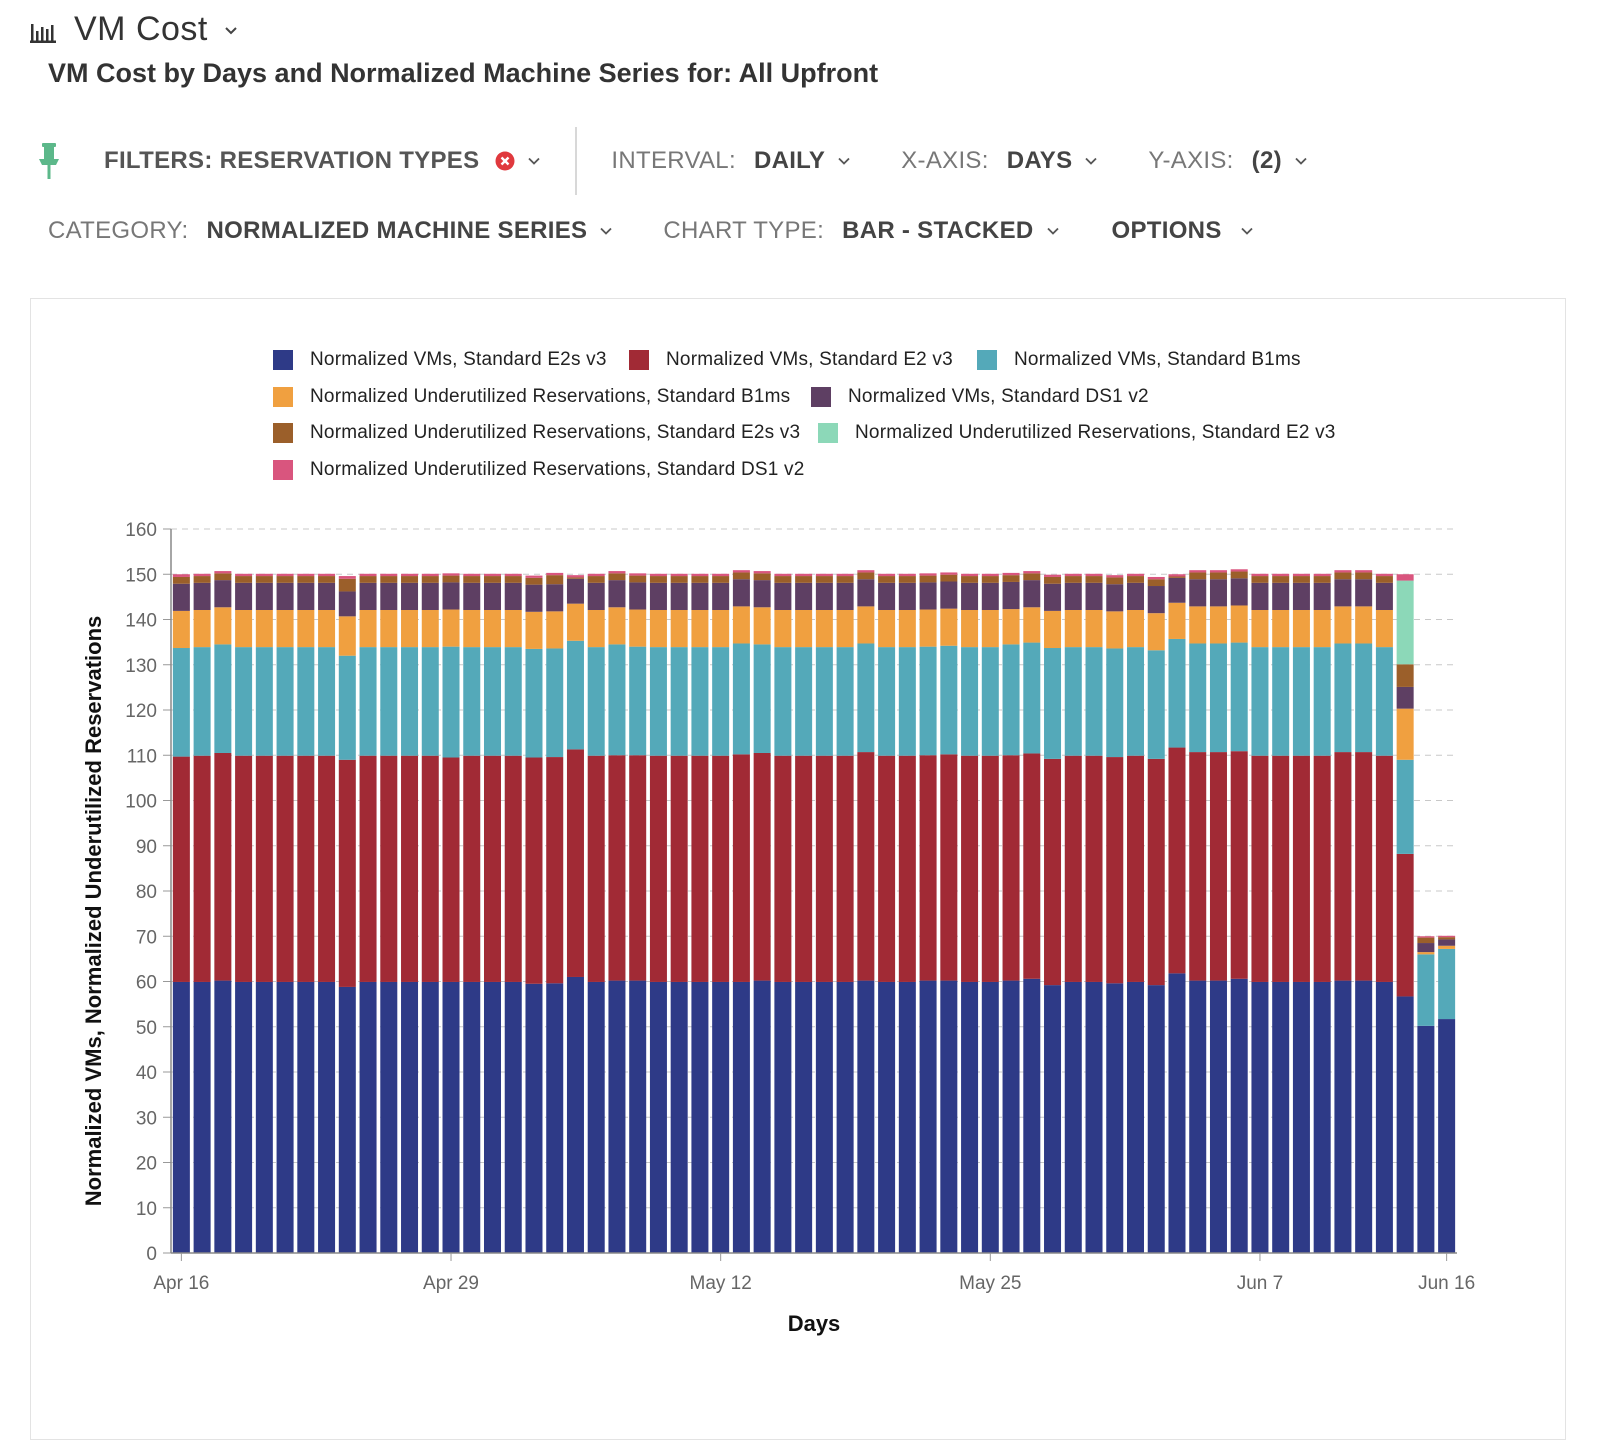  Describe the element at coordinates (141, 29) in the screenshot. I see `page-title: VM Cost` at that location.